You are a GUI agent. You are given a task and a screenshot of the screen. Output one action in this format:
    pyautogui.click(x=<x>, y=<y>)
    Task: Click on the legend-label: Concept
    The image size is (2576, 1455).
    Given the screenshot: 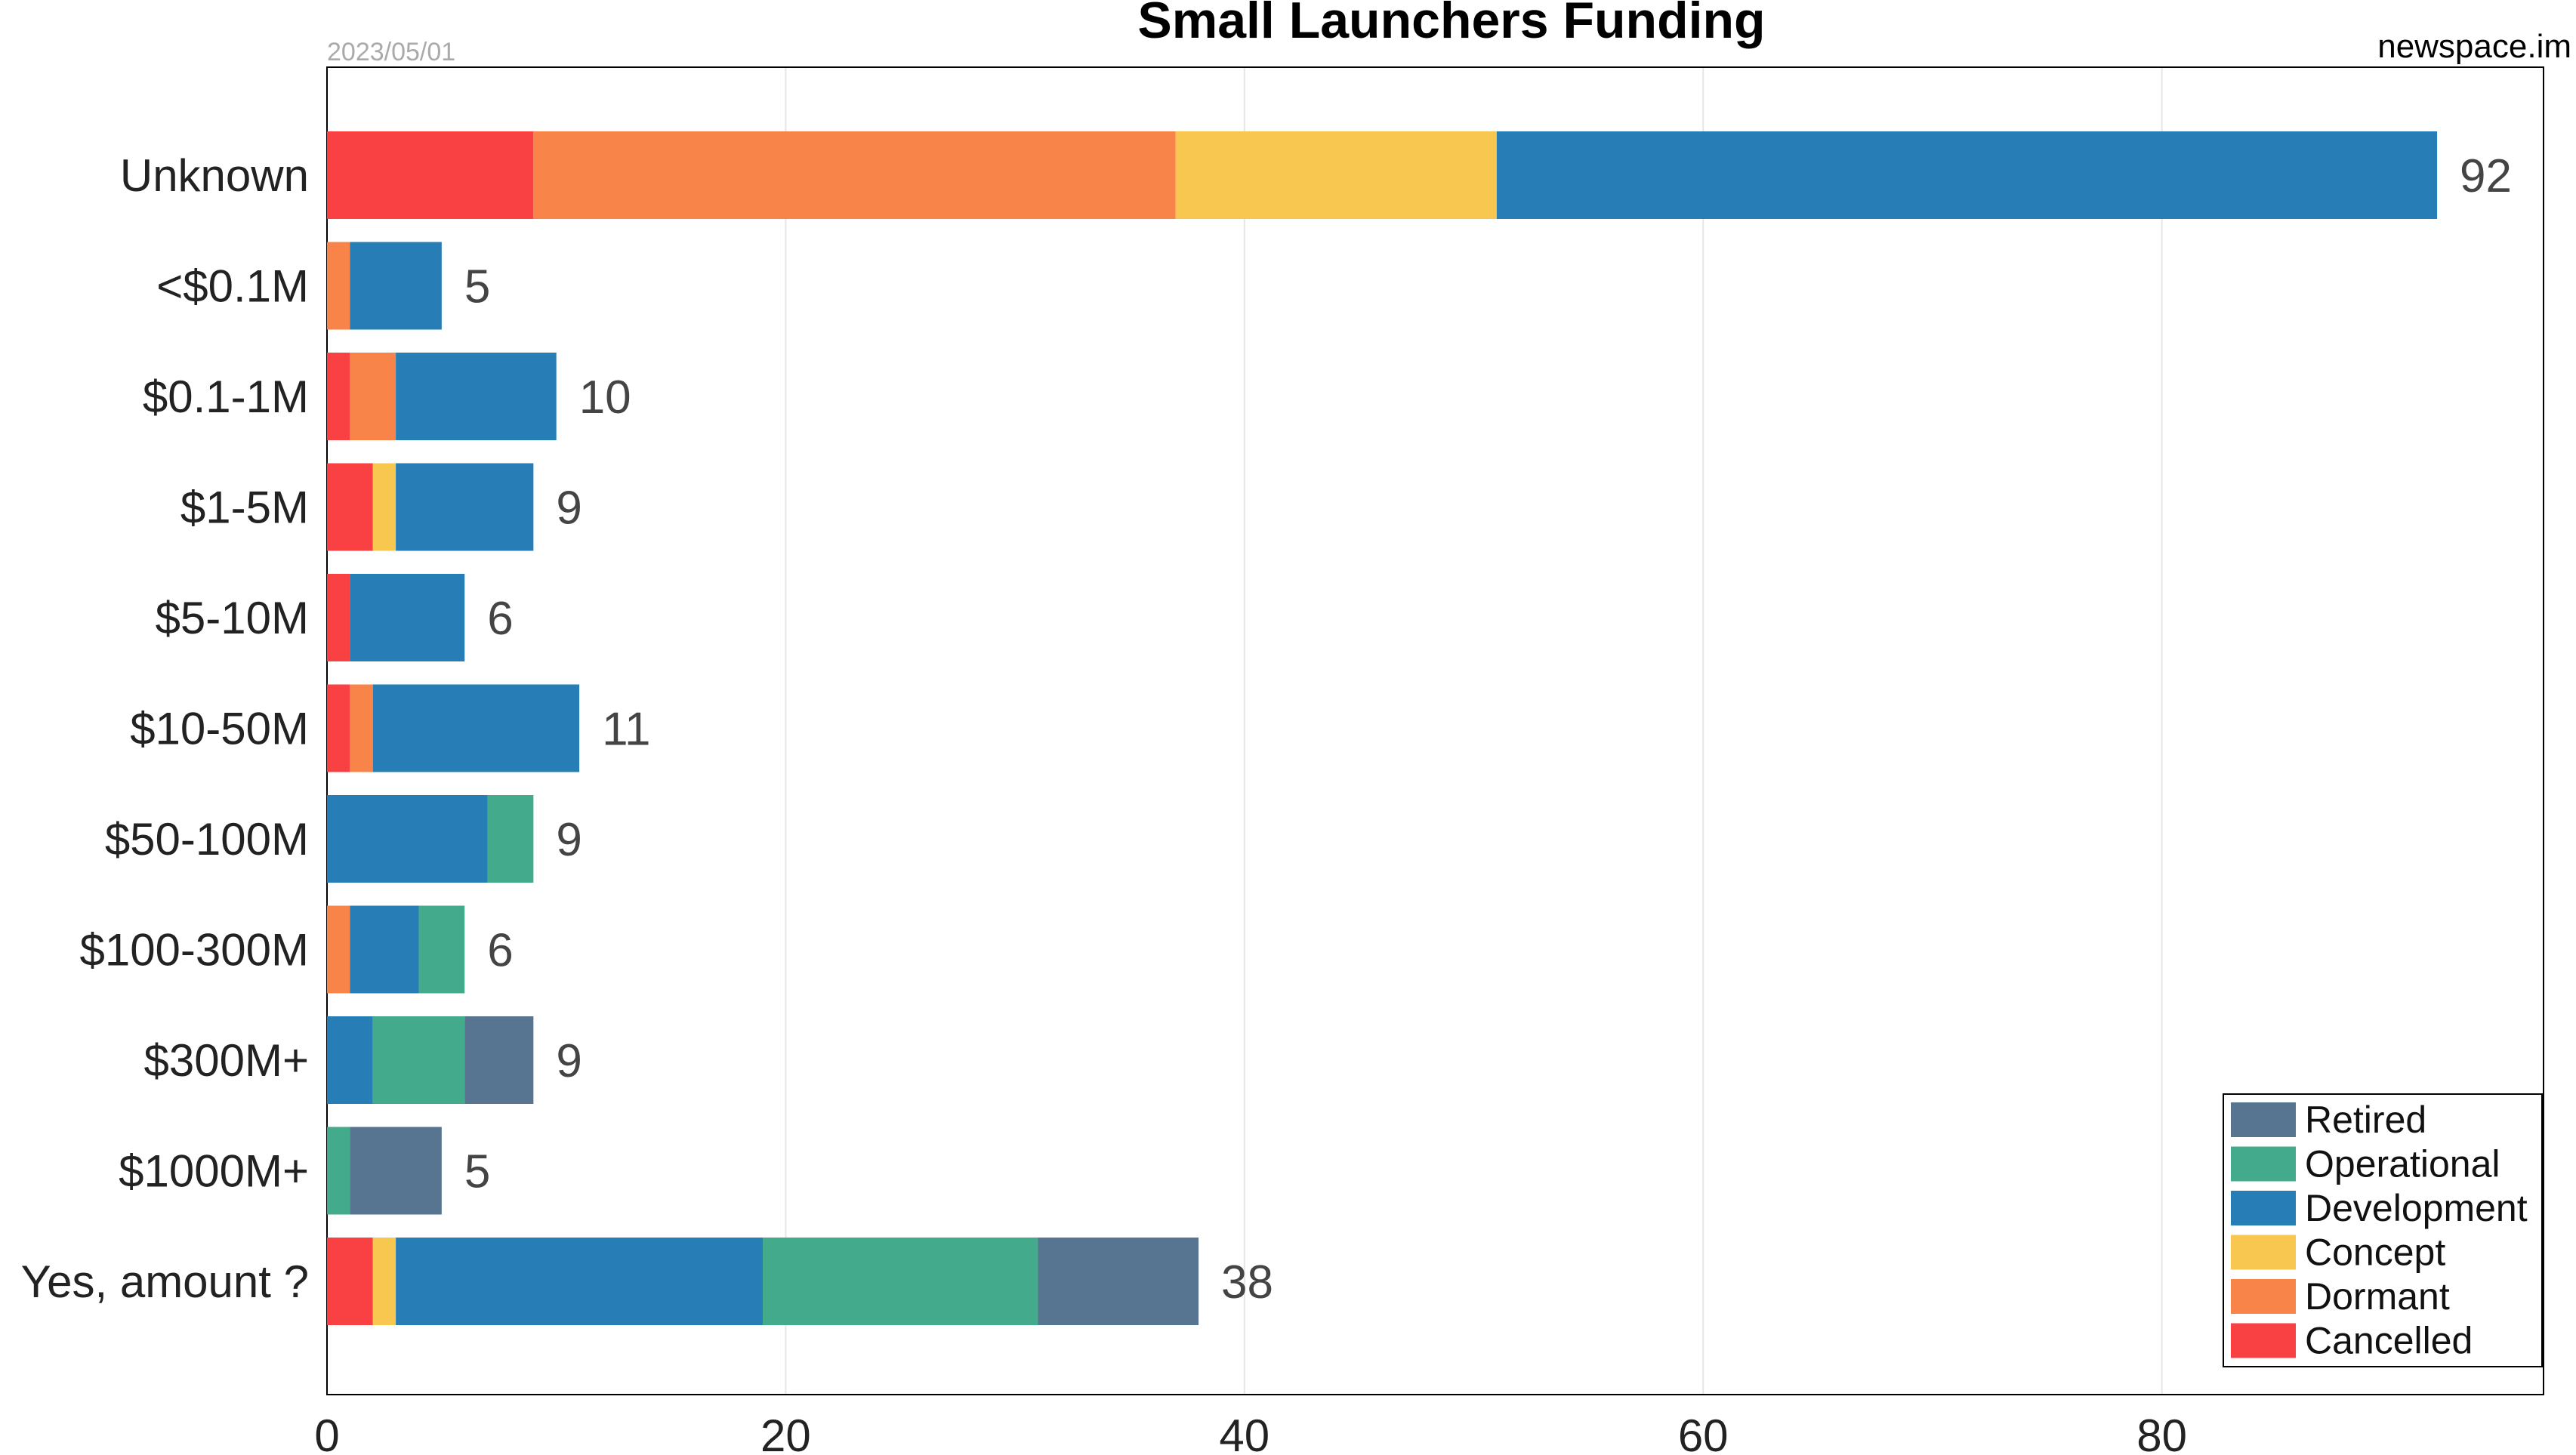 What is the action you would take?
    pyautogui.click(x=2375, y=1253)
    